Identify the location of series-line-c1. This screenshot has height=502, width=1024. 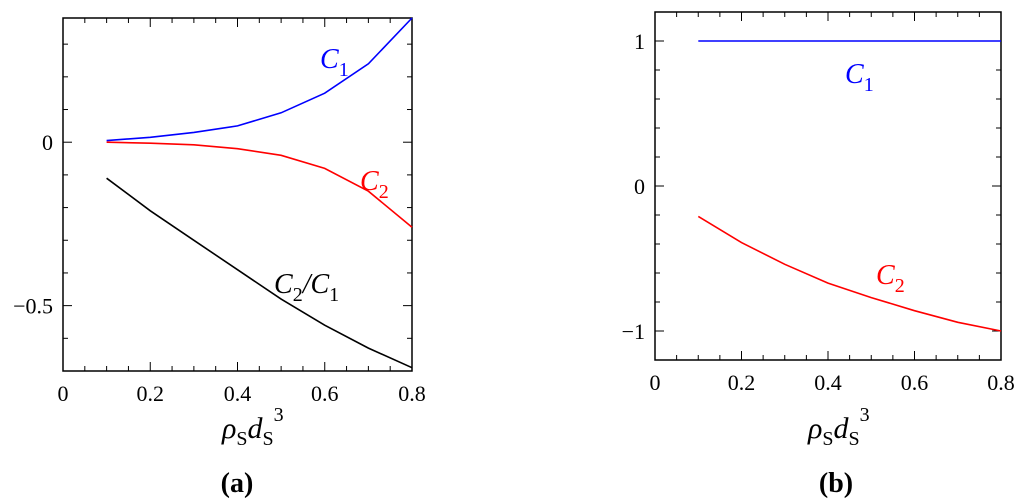
(259, 79).